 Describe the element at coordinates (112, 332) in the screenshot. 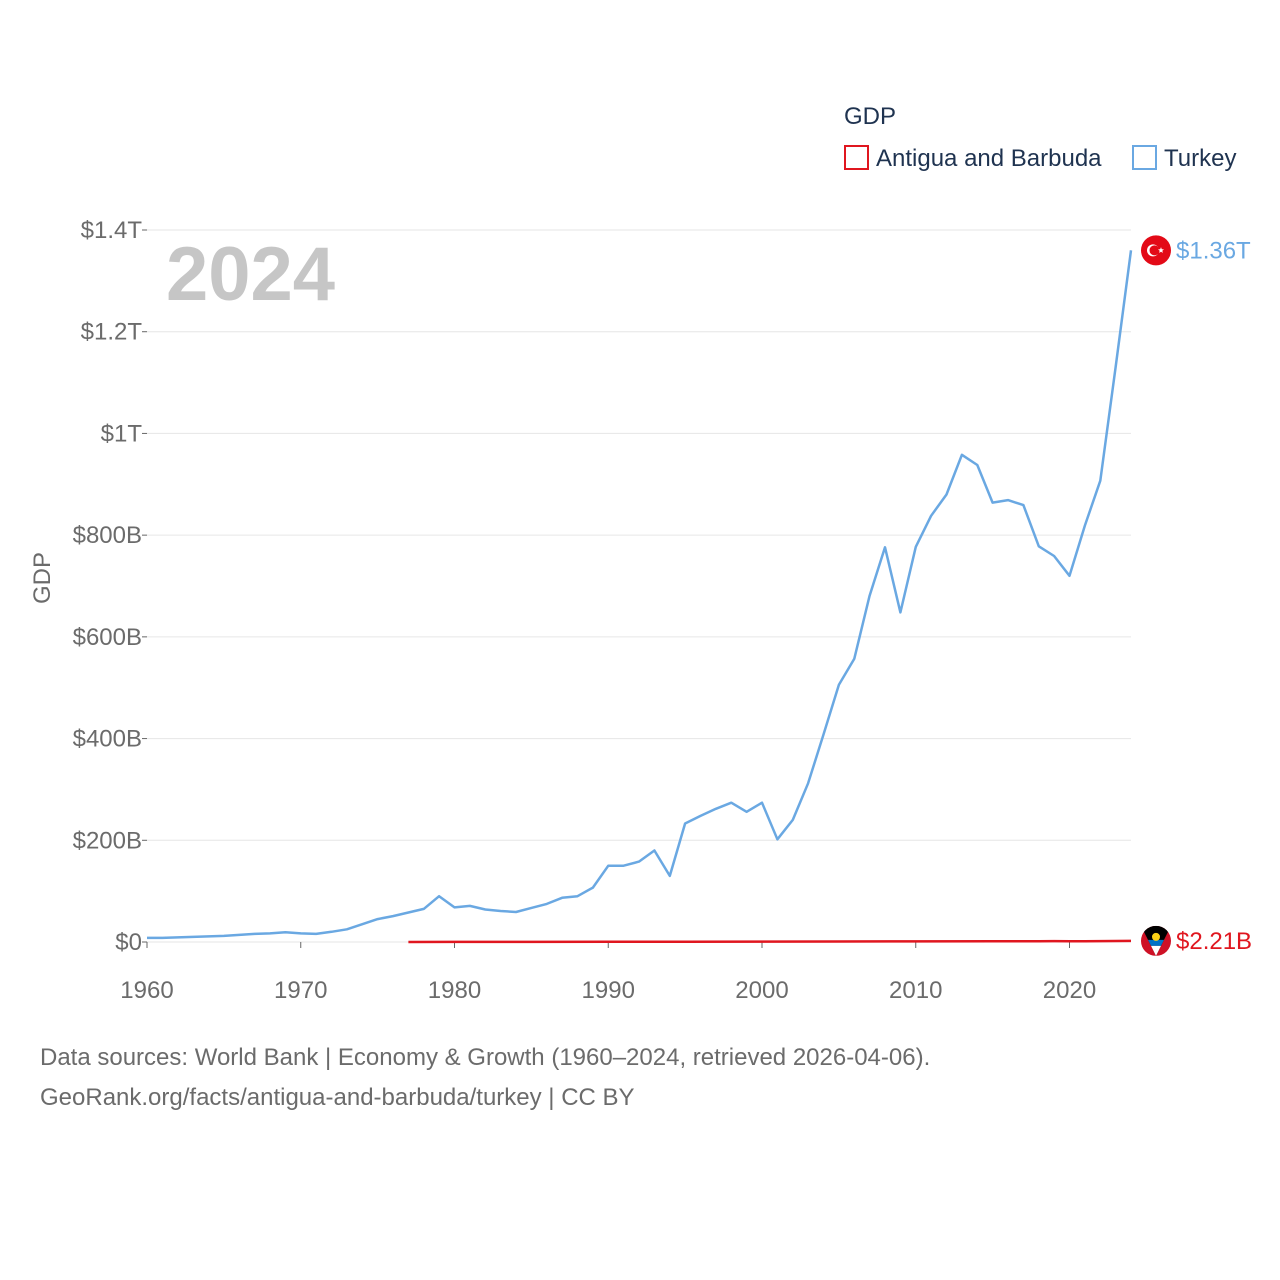

I see `y-tick-label: $1.2T` at that location.